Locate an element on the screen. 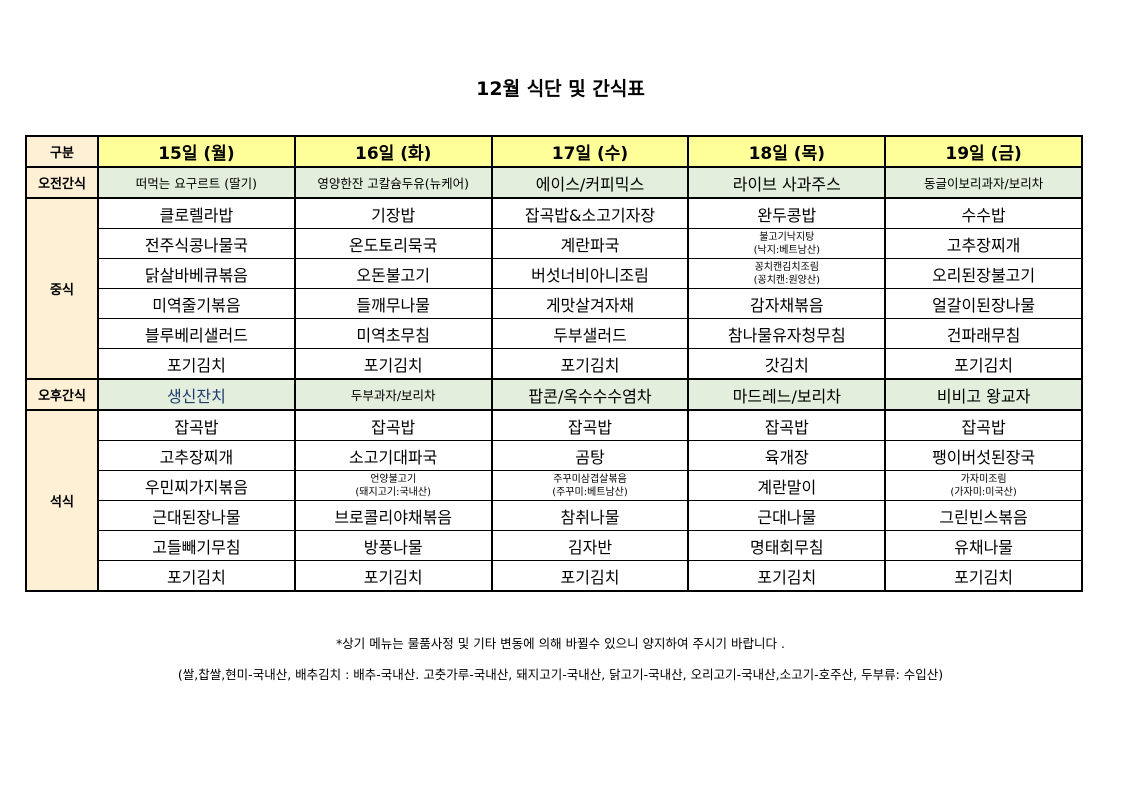  day-header: 18일 (목) is located at coordinates (787, 151).